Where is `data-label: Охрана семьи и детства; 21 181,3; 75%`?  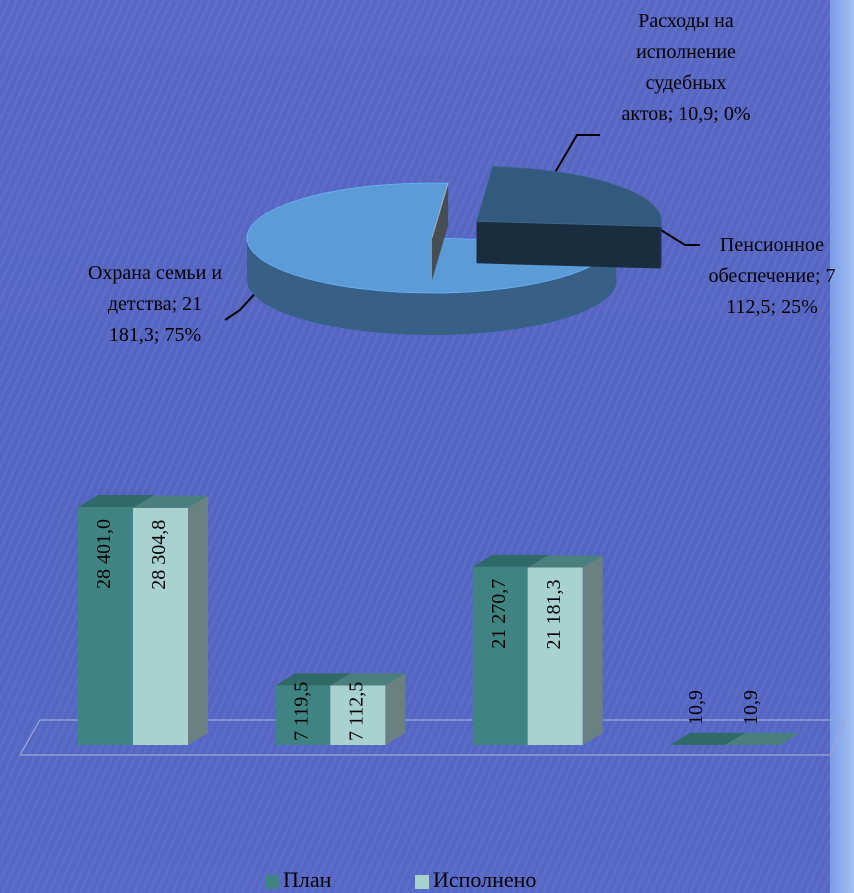
data-label: Охрана семьи и детства; 21 181,3; 75% is located at coordinates (155, 304).